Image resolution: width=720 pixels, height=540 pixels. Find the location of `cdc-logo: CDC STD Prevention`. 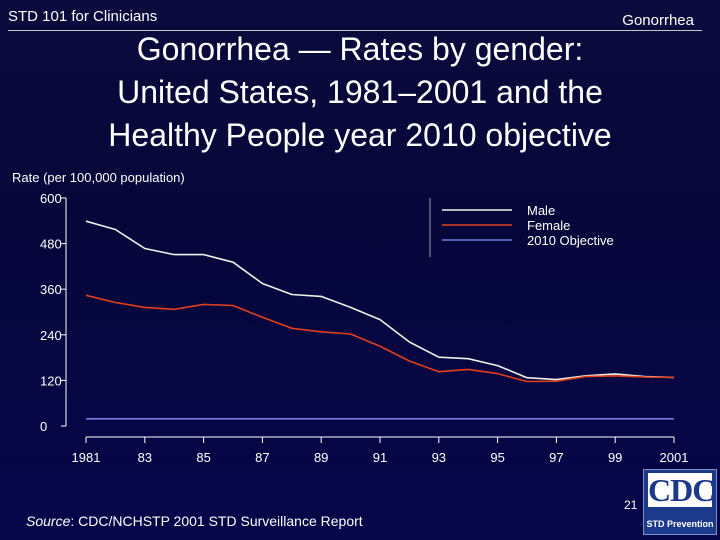

cdc-logo: CDC STD Prevention is located at coordinates (680, 502).